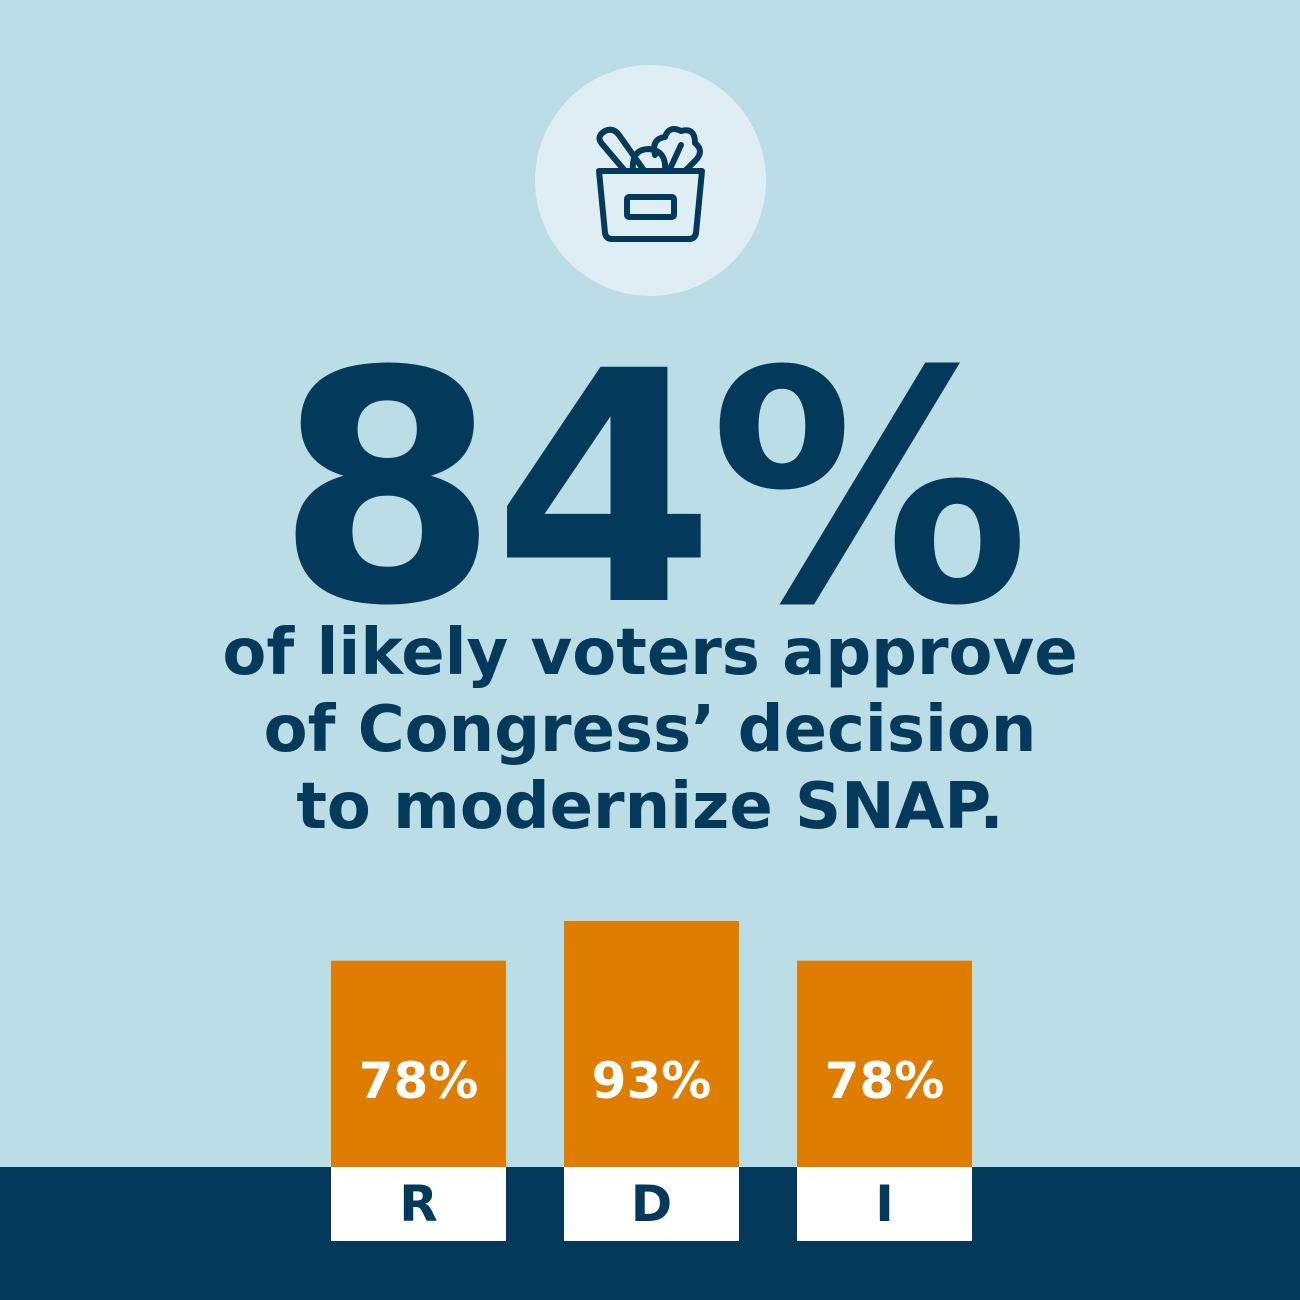 The image size is (1300, 1300). I want to click on category-box-r, so click(418, 1204).